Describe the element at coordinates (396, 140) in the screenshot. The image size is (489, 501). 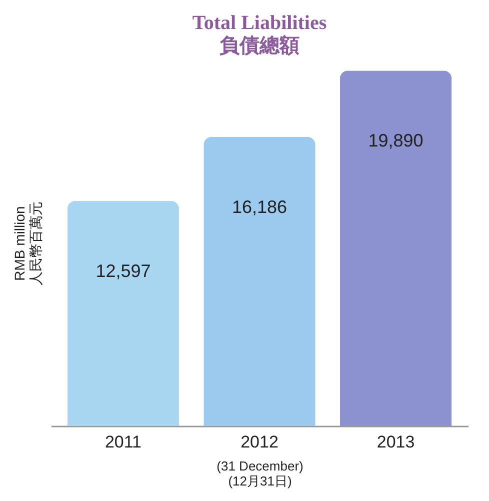
I see `data-label: 19,890` at that location.